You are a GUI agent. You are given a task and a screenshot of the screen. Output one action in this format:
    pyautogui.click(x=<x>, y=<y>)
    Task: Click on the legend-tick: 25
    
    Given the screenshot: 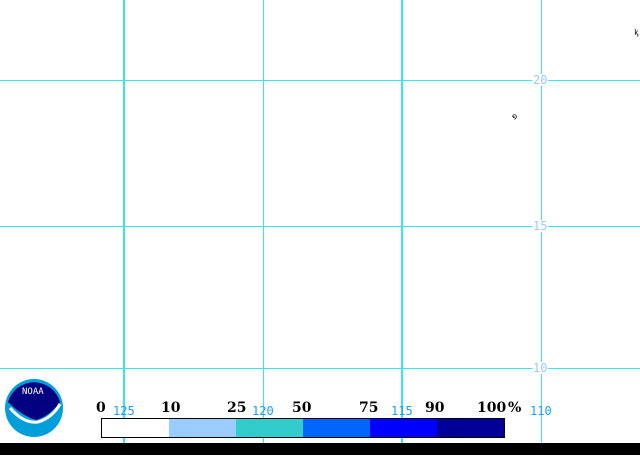 What is the action you would take?
    pyautogui.click(x=237, y=408)
    